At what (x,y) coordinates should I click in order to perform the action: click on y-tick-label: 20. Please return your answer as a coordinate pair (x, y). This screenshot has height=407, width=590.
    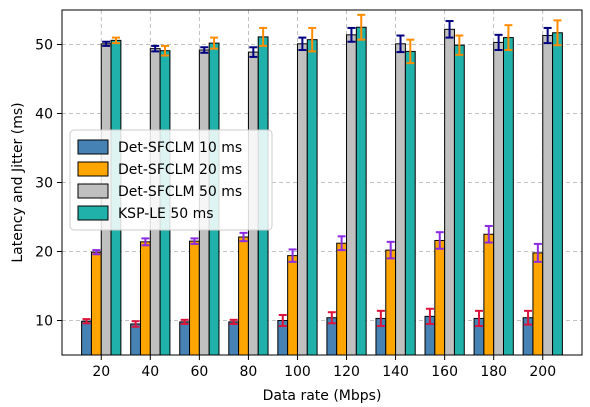
    Looking at the image, I should click on (44, 253).